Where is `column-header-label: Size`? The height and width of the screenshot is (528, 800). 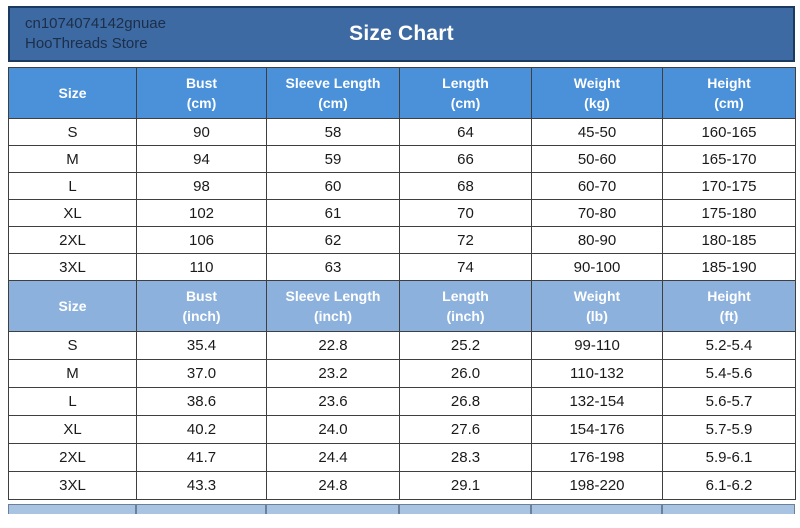 column-header-label: Size is located at coordinates (72, 306).